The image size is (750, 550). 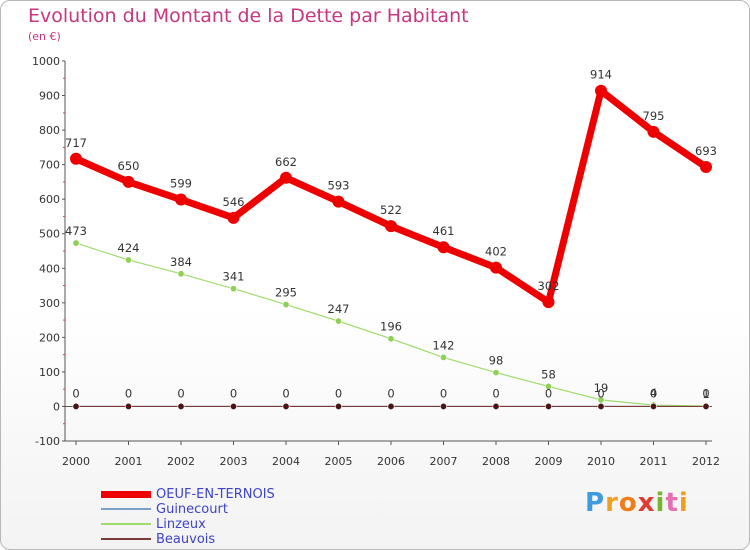 I want to click on data-label: 58, so click(x=548, y=374).